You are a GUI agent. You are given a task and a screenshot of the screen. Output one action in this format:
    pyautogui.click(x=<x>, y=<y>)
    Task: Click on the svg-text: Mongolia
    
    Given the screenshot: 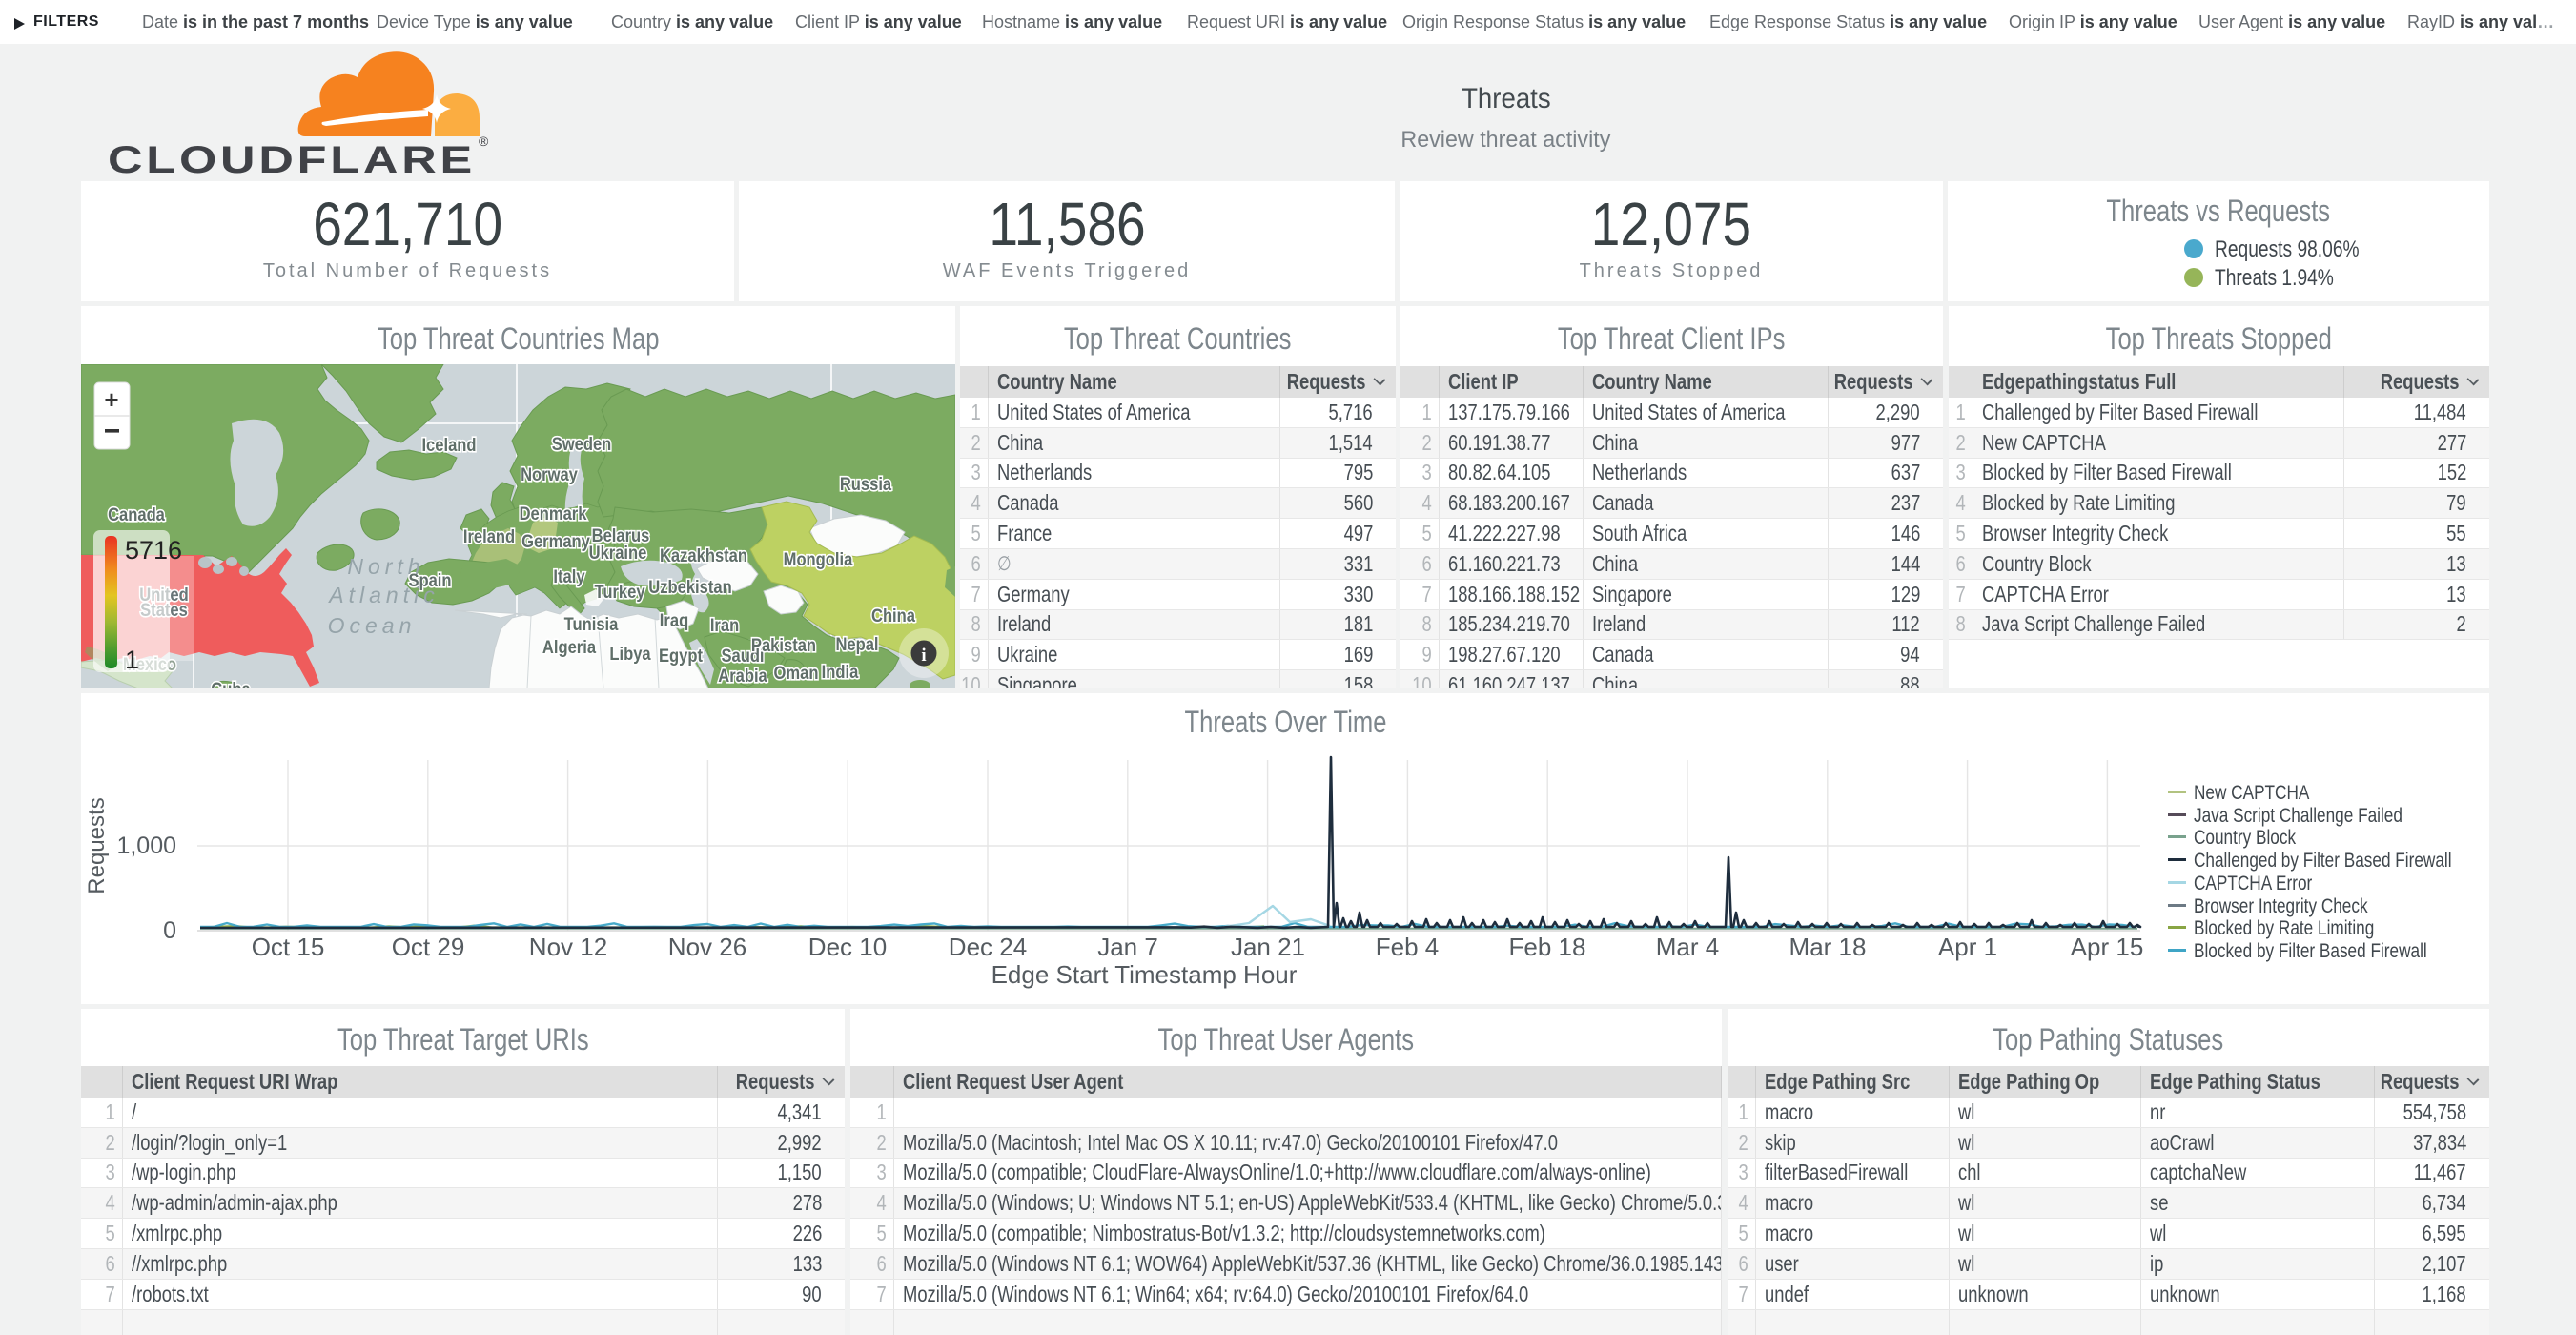 What is the action you would take?
    pyautogui.click(x=819, y=559)
    